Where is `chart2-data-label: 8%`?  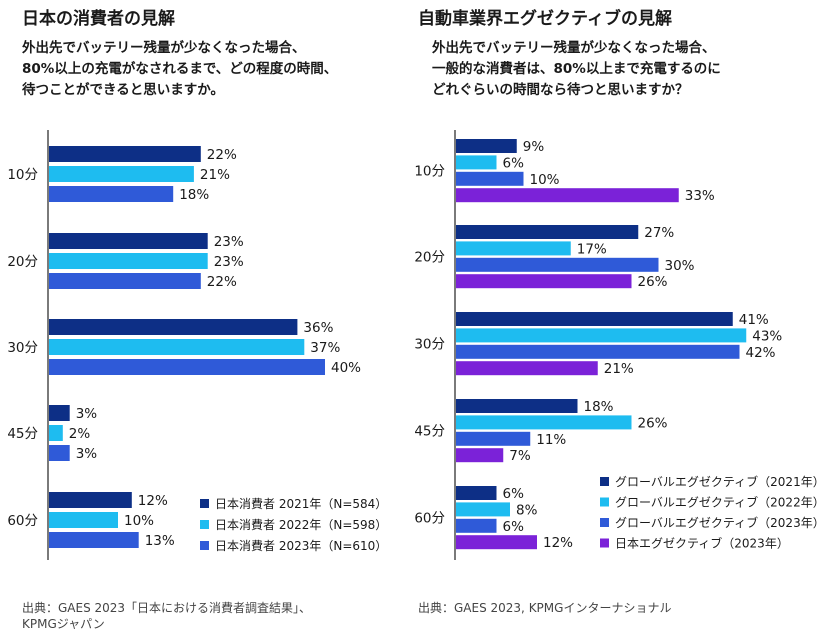
chart2-data-label: 8% is located at coordinates (527, 510).